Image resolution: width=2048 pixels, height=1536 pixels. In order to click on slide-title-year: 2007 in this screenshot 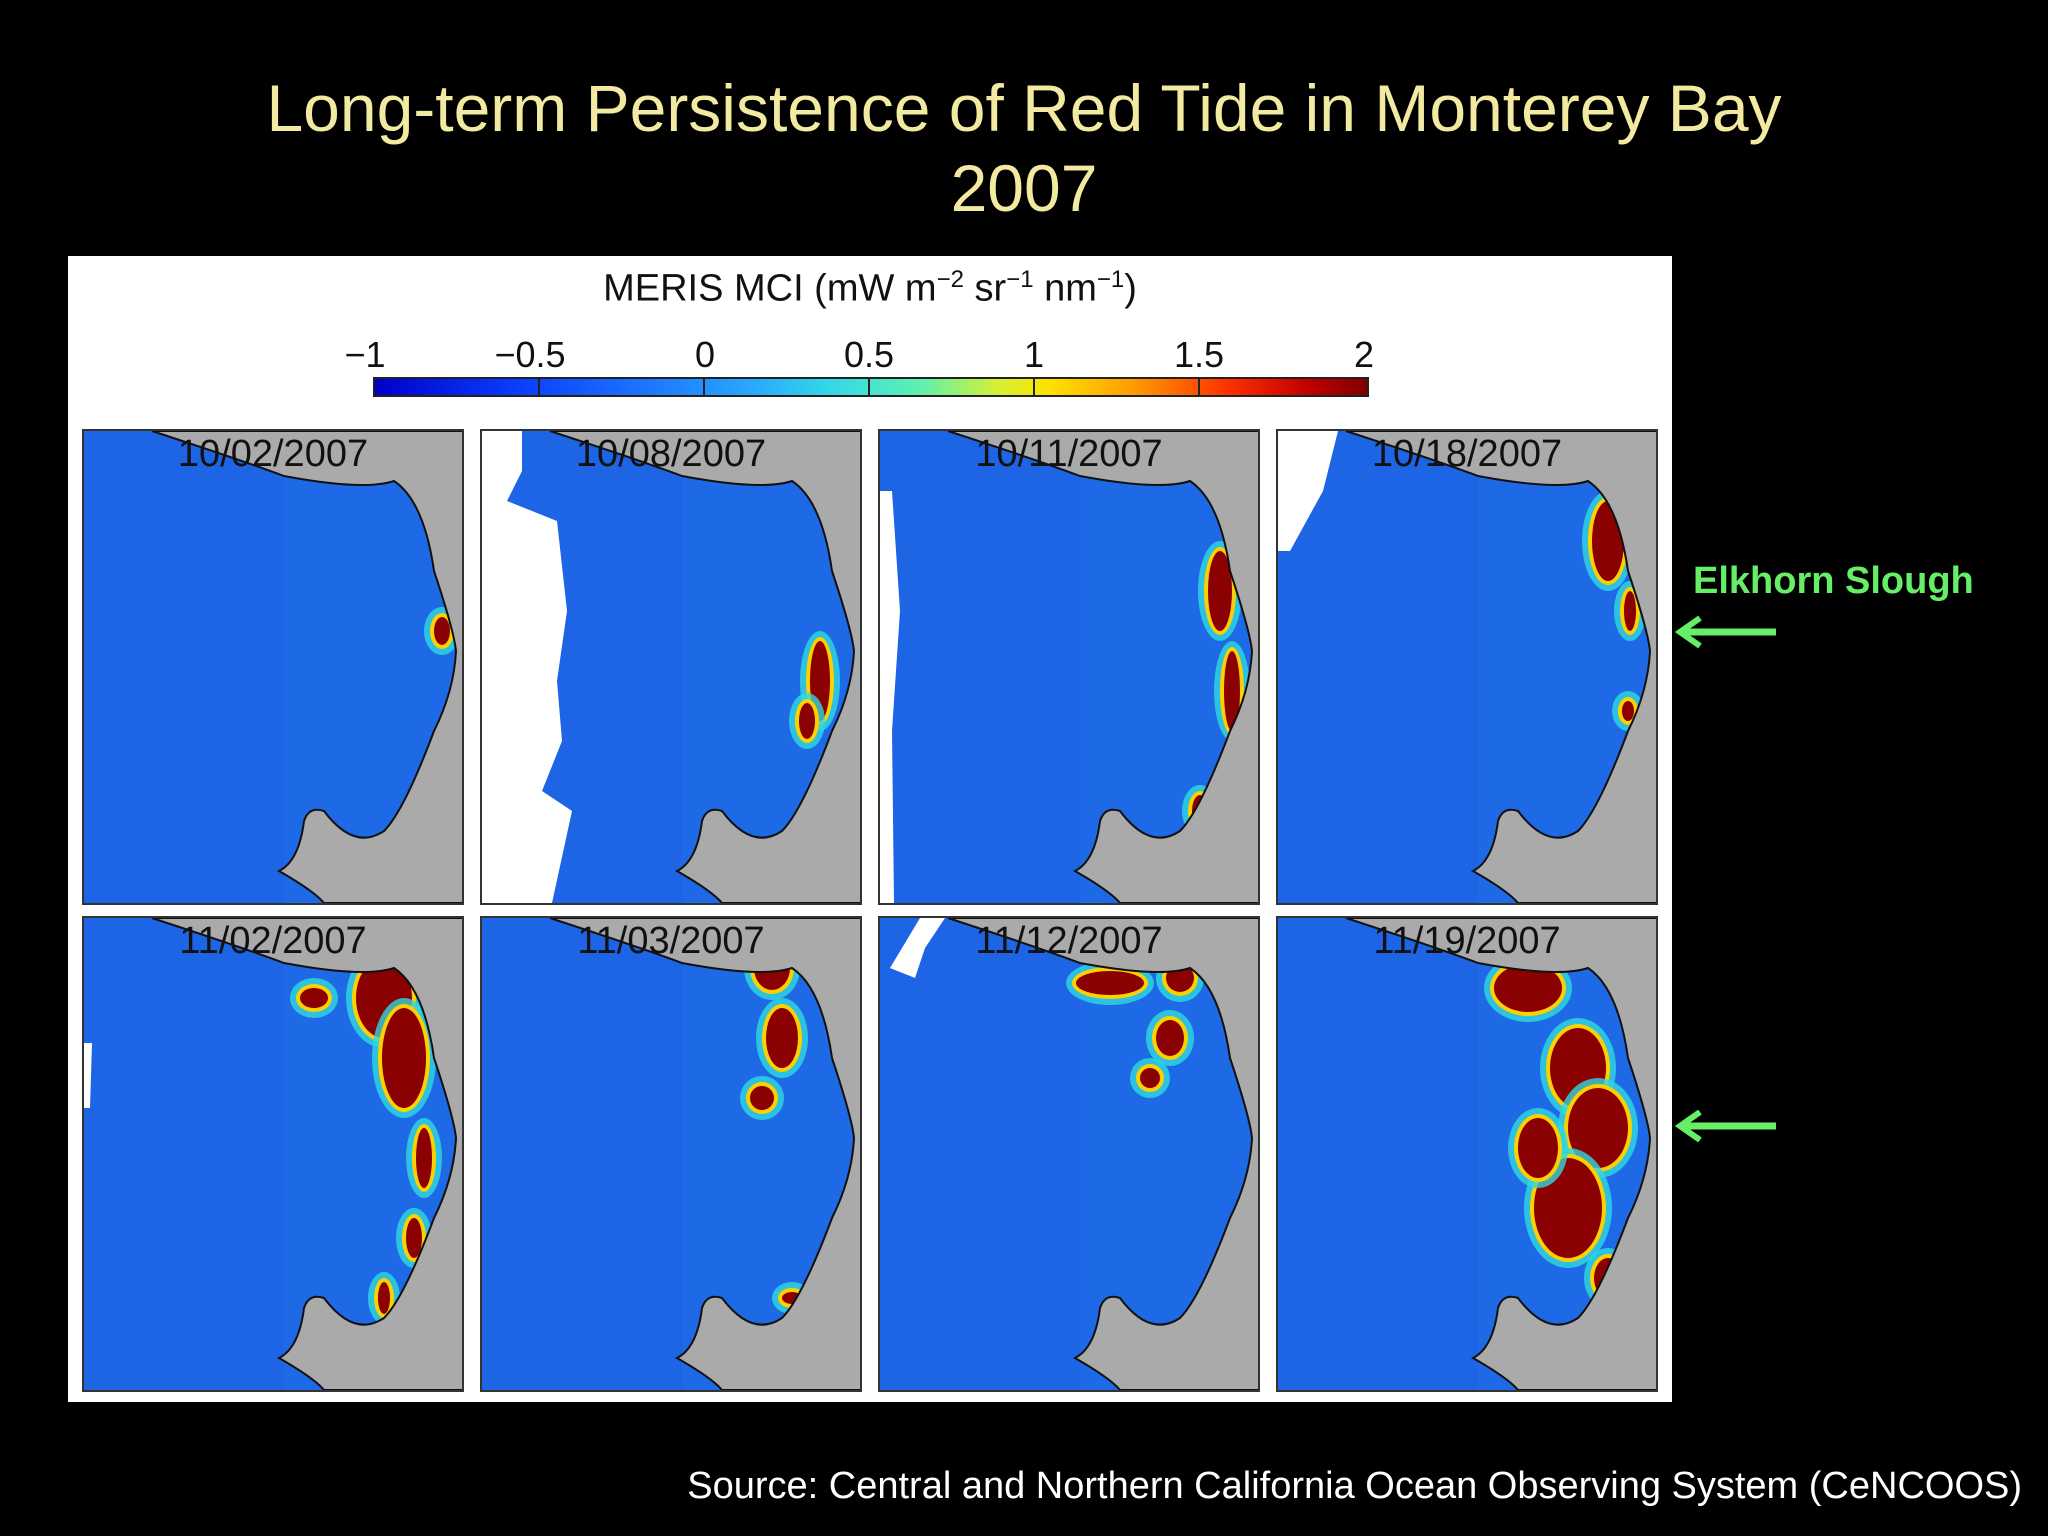, I will do `click(1024, 188)`.